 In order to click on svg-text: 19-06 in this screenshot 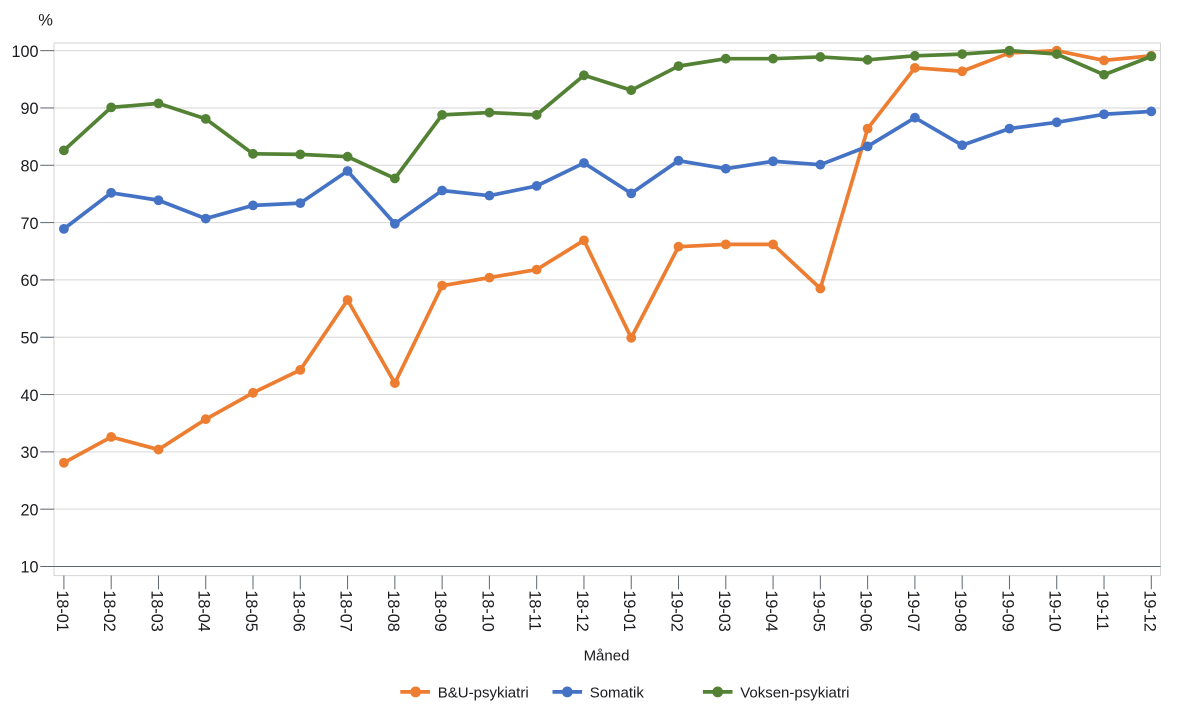, I will do `click(866, 610)`.